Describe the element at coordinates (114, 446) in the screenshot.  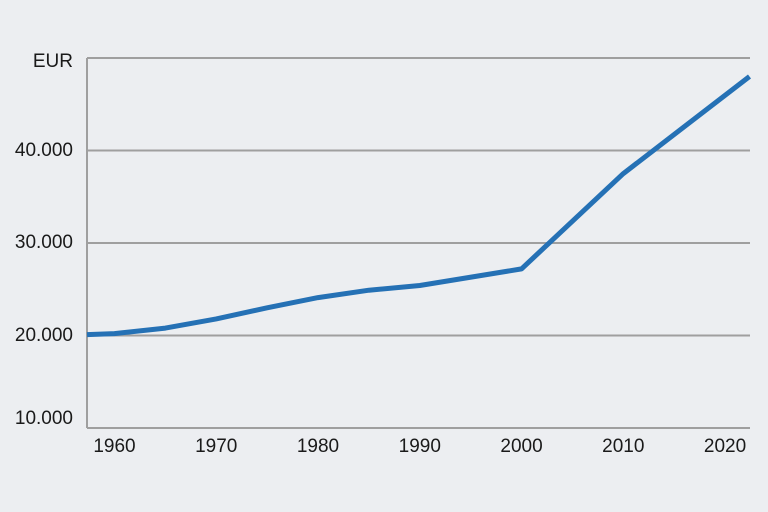
I see `x-tick-label: 1960` at that location.